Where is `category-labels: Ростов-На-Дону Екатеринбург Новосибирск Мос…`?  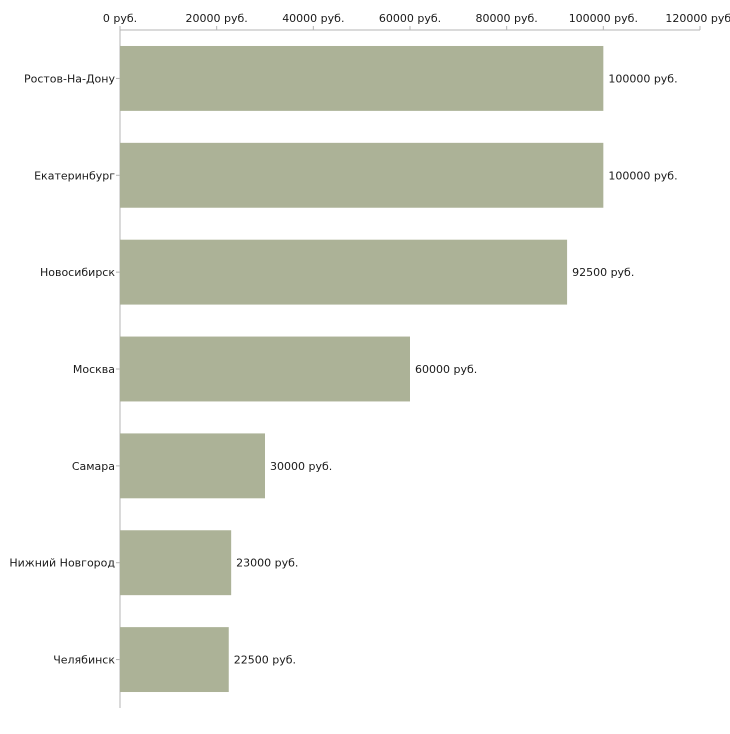
category-labels: Ростов-На-Дону Екатеринбург Новосибирск Мос… is located at coordinates (62, 369).